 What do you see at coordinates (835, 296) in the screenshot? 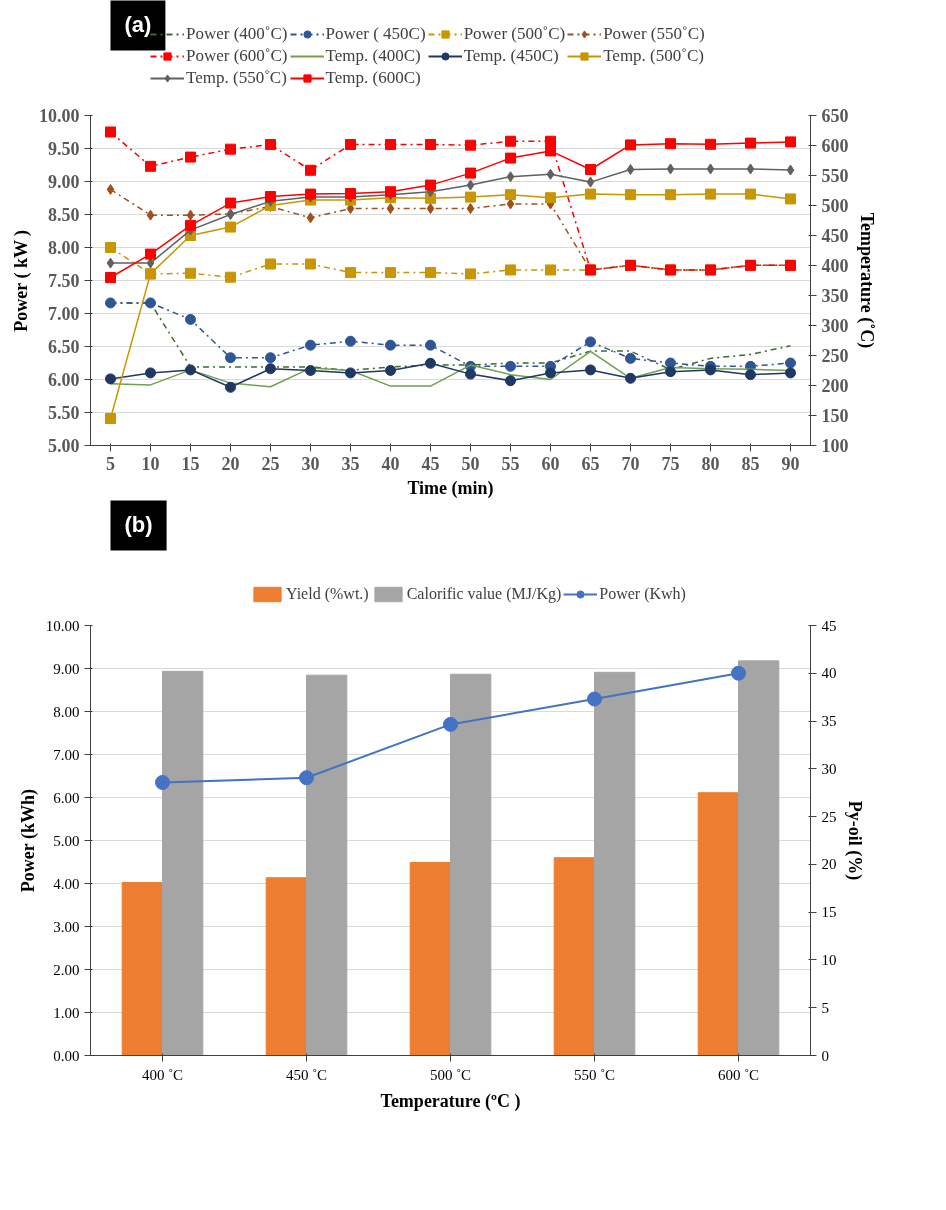
I see `y2-tick-label: 350` at bounding box center [835, 296].